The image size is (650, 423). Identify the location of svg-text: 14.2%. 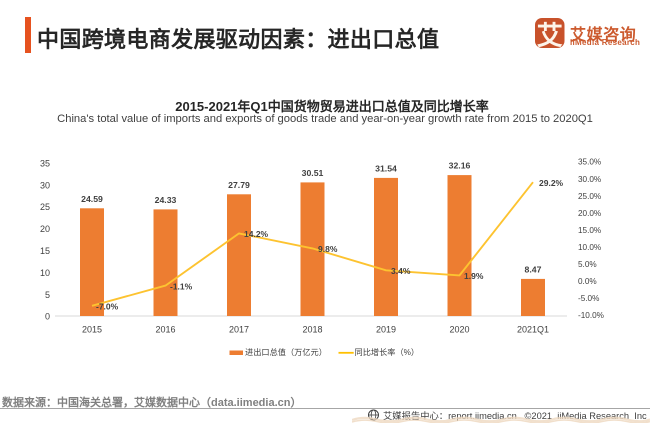
(256, 234).